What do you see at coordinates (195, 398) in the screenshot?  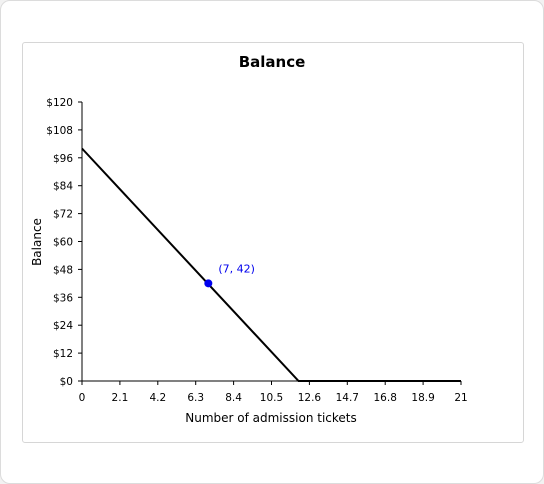 I see `x-tick-label: 6.3` at bounding box center [195, 398].